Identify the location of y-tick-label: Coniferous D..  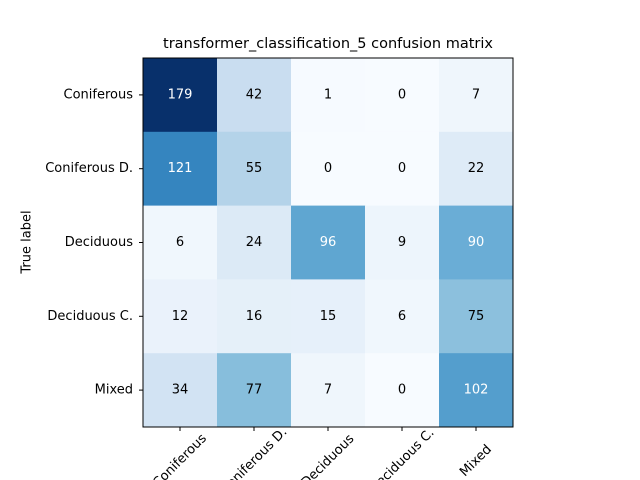
(89, 168).